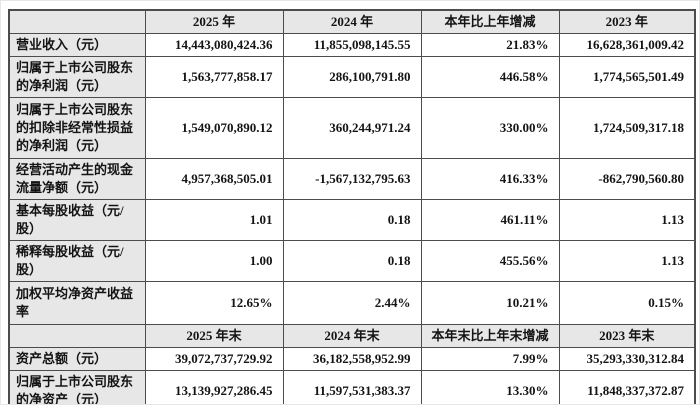 This screenshot has height=405, width=700. I want to click on year-end-header-2024: 2024 年末, so click(352, 336).